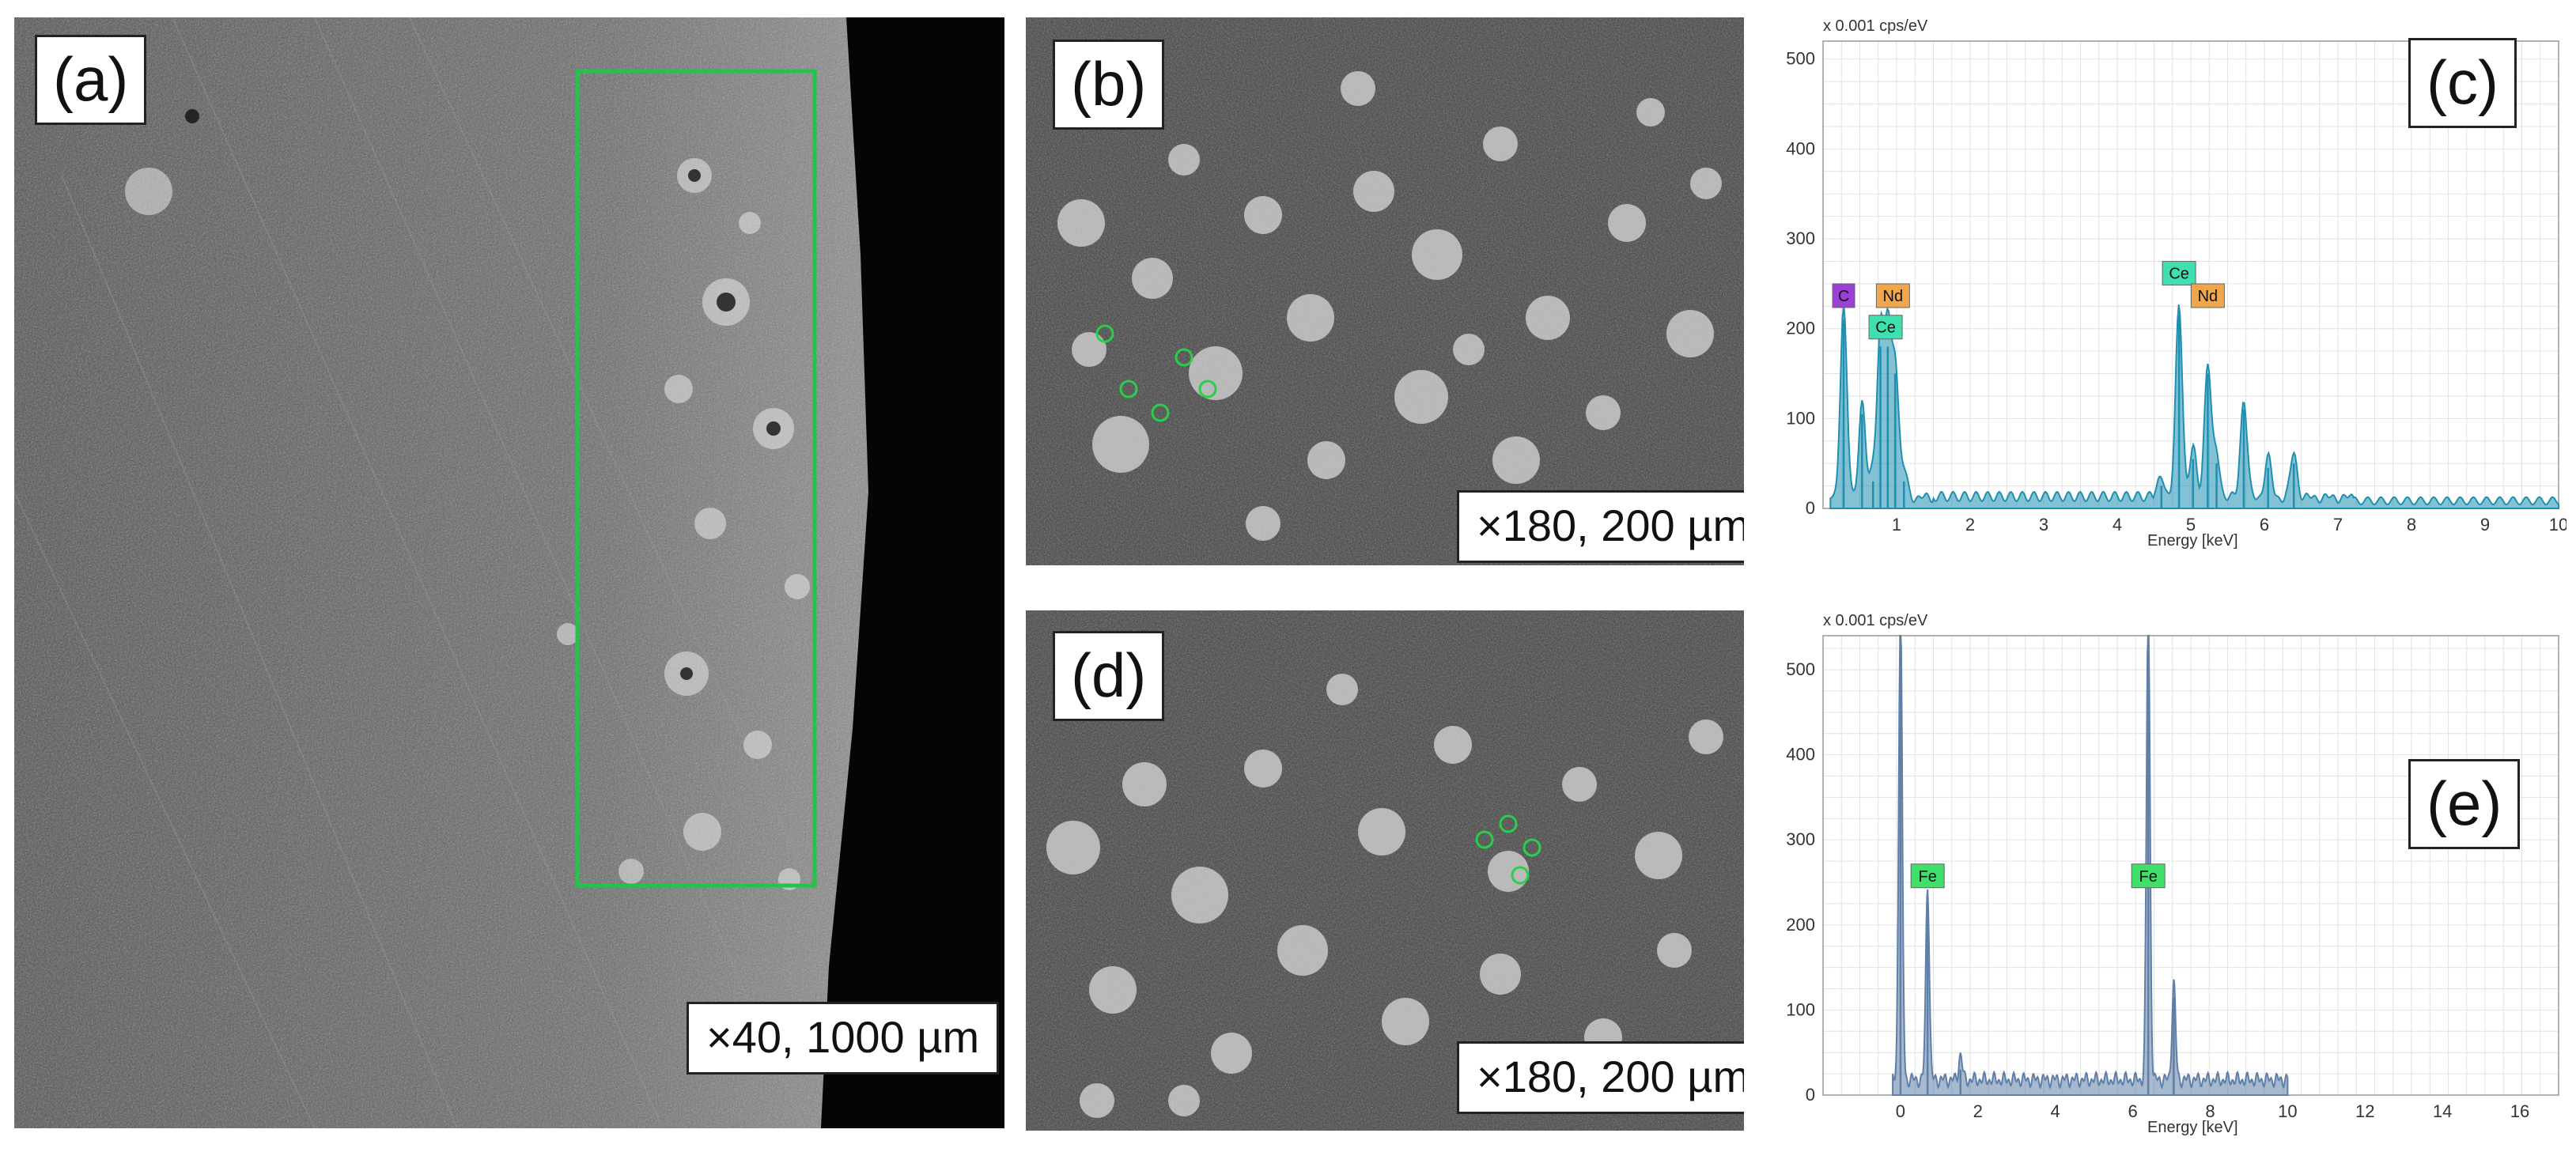  I want to click on spot-markers-b, so click(1156, 373).